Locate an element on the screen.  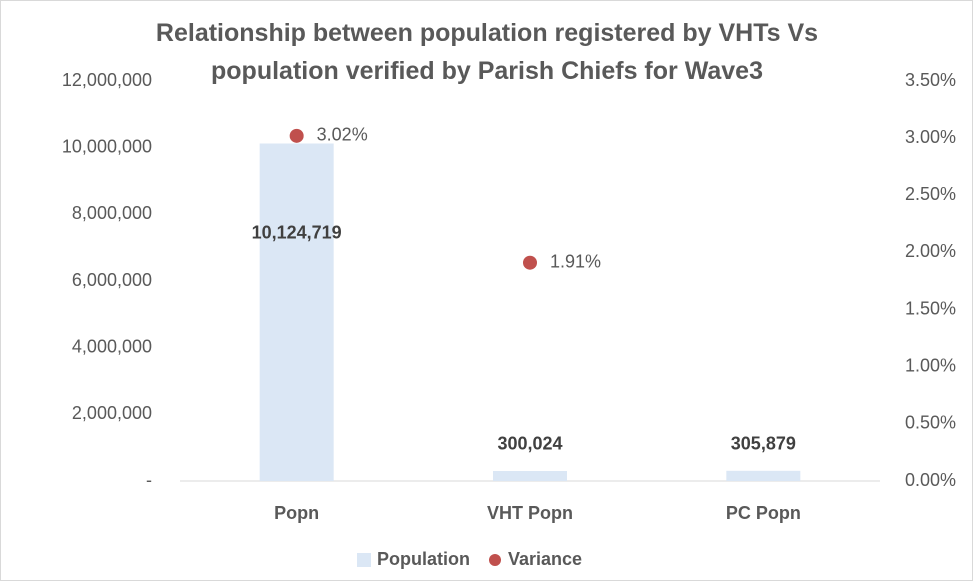
y2-tick-label: 0.00% is located at coordinates (930, 480).